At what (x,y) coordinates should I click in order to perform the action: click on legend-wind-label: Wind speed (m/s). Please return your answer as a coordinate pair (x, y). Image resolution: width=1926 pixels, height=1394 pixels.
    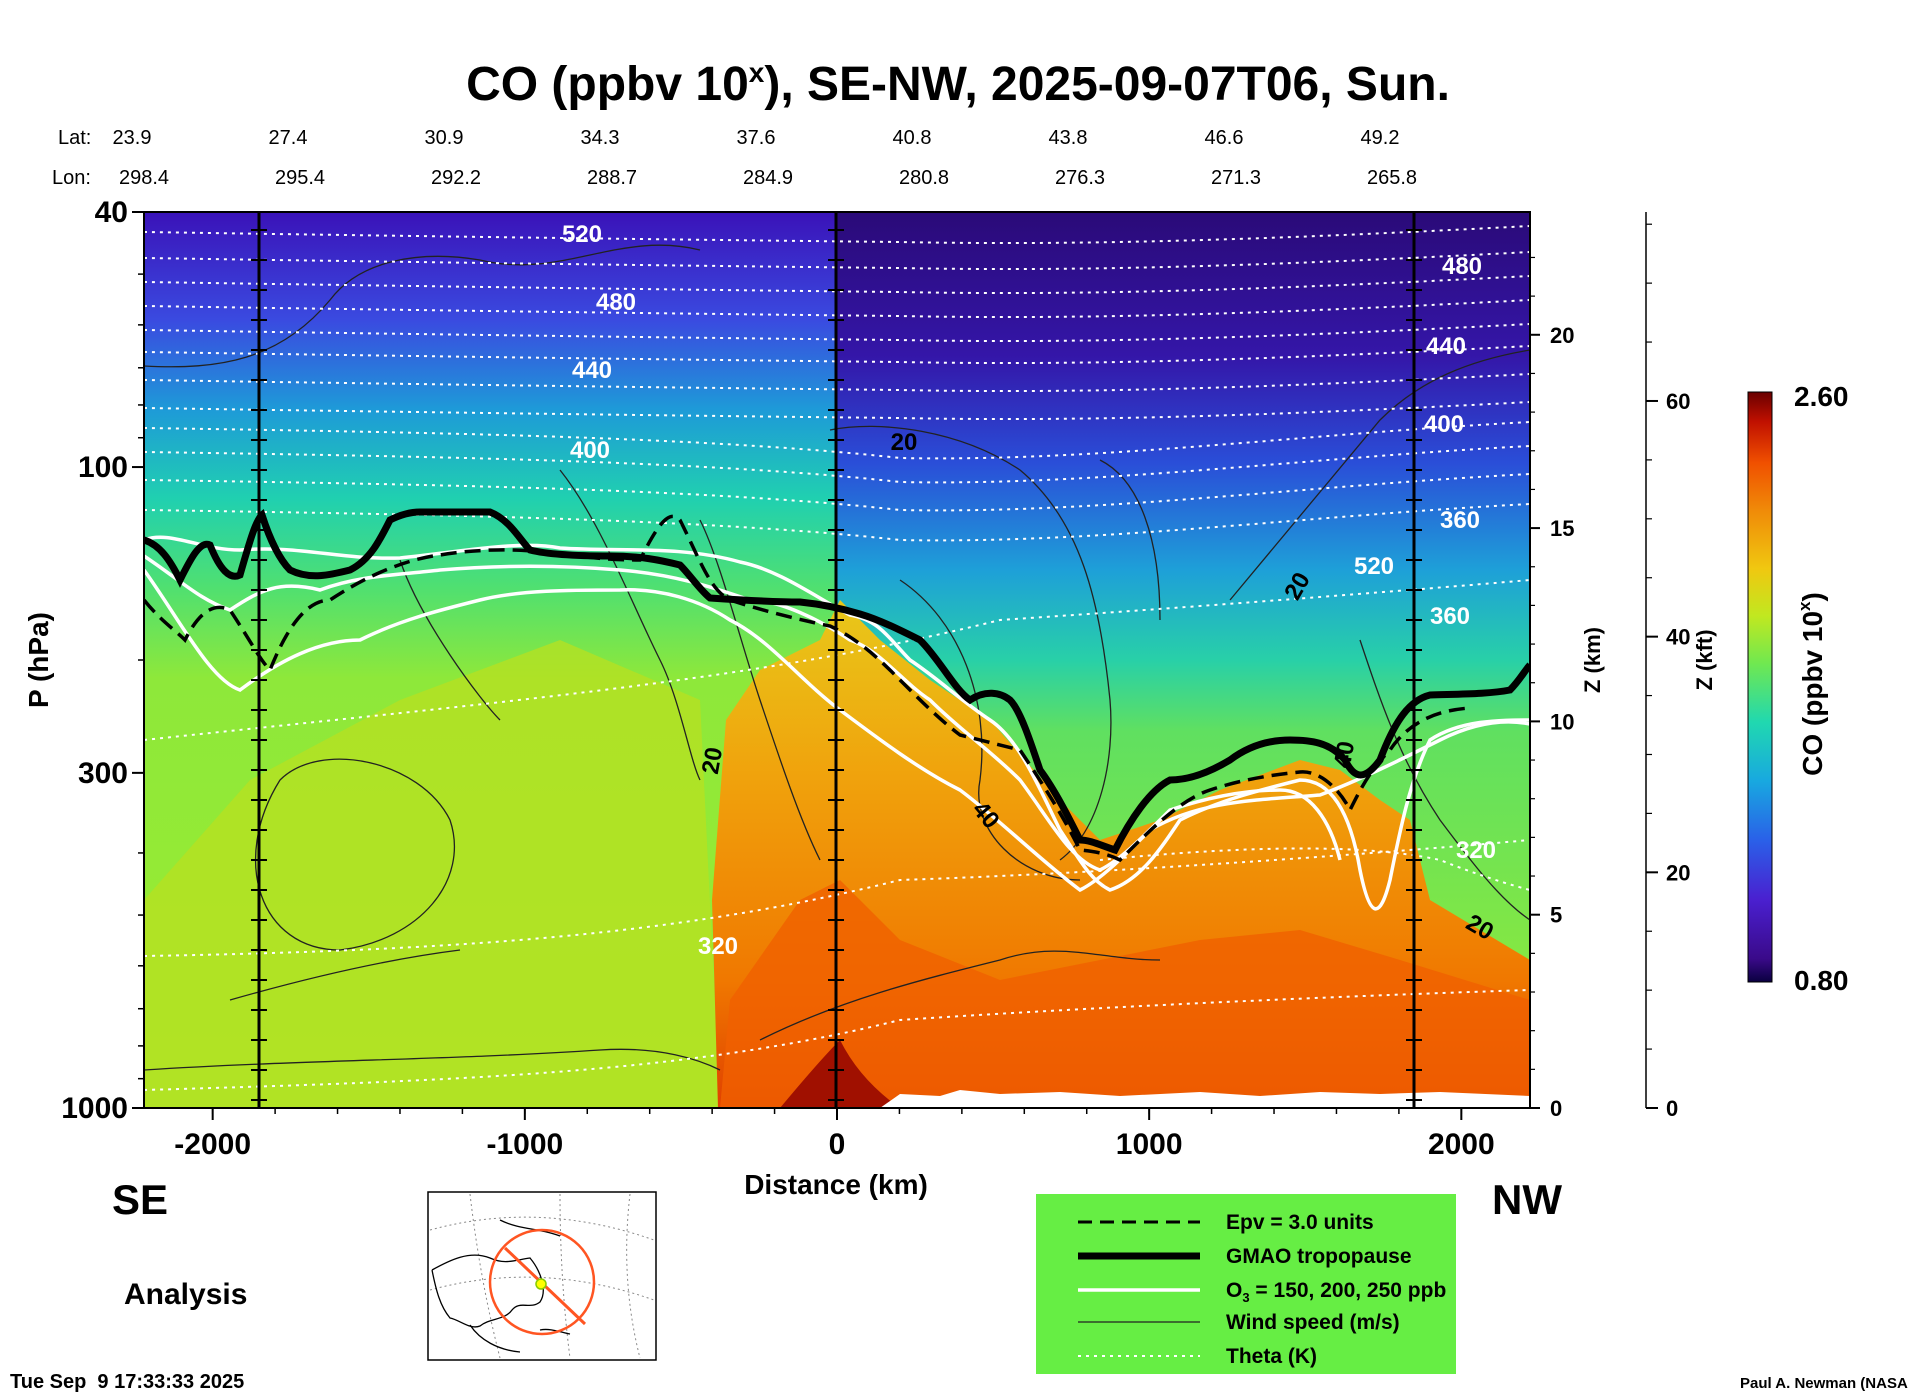
    Looking at the image, I should click on (1313, 1322).